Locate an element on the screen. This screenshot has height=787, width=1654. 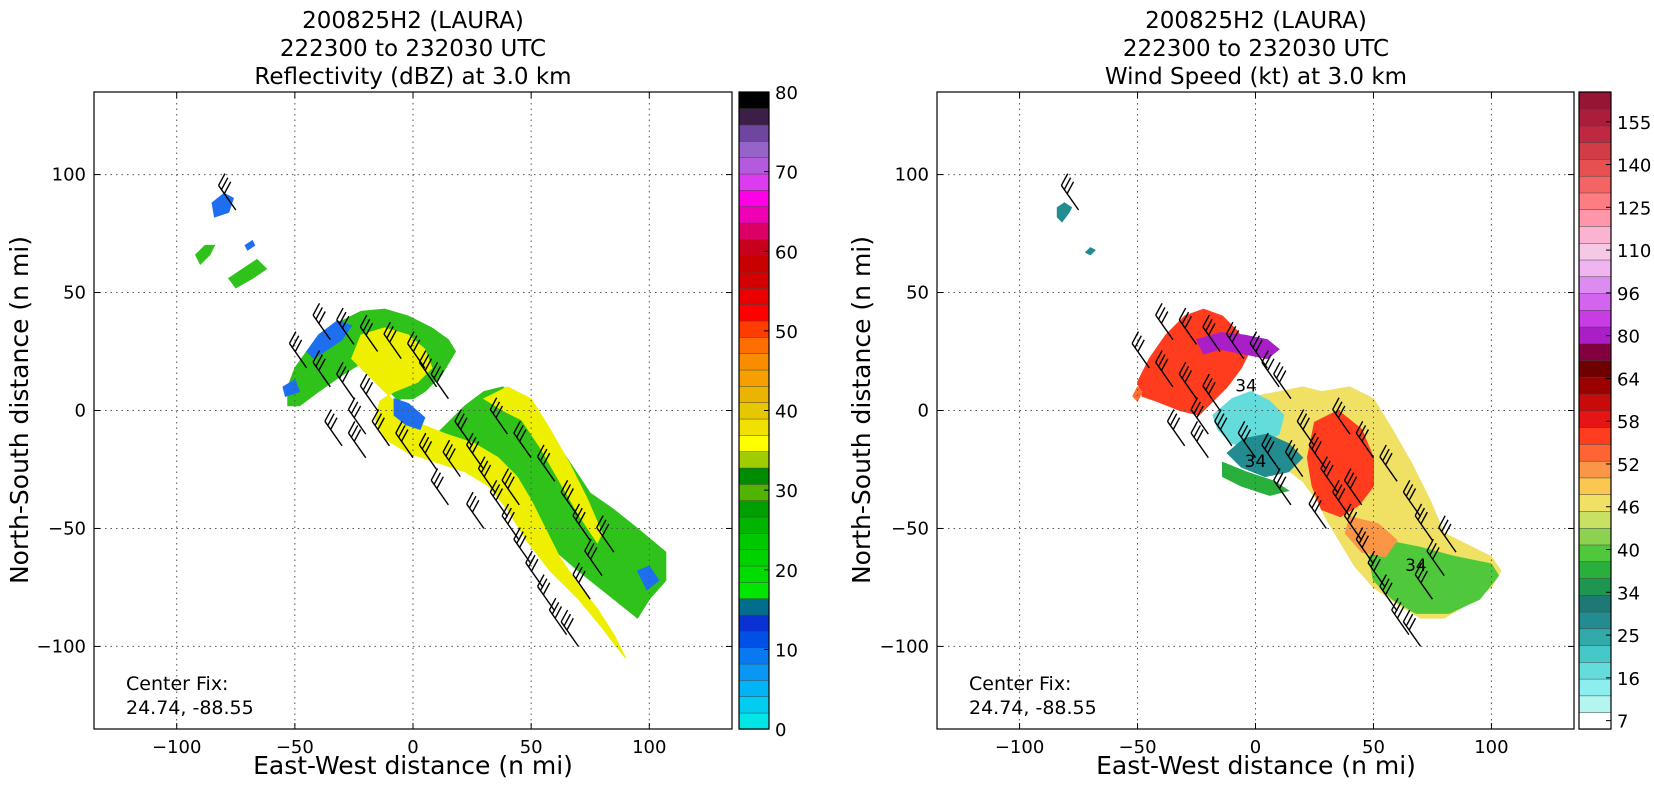
x-axis-label: East-West distance (n mi) is located at coordinates (1256, 765).